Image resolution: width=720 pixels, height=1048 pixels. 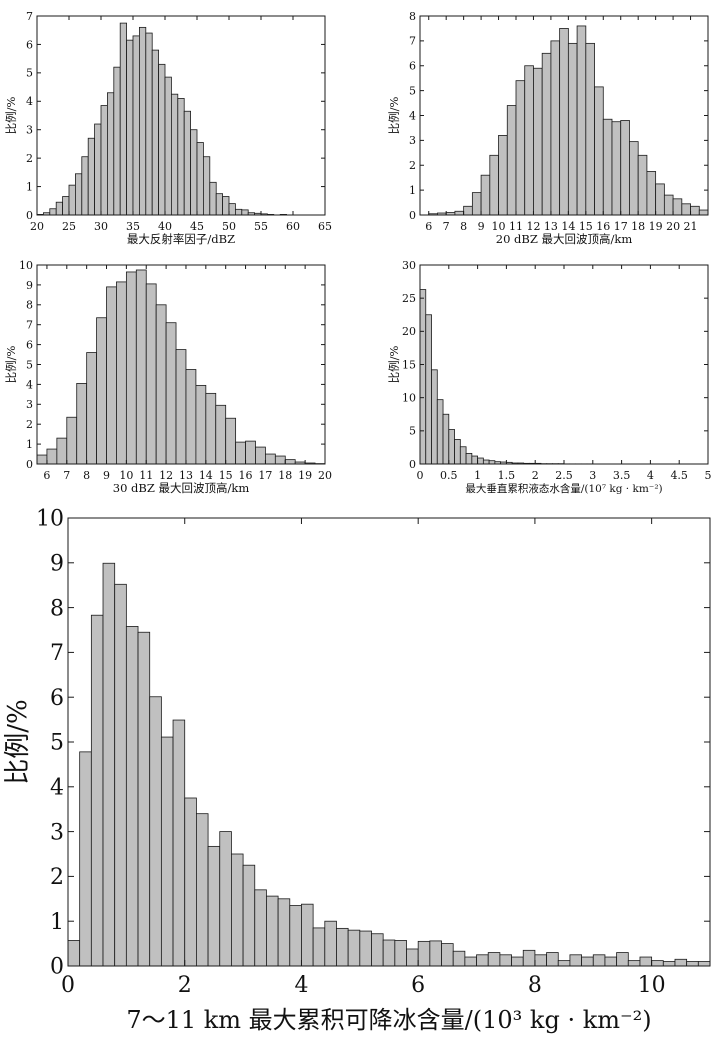 I want to click on x-tick-label: 10, so click(x=126, y=475).